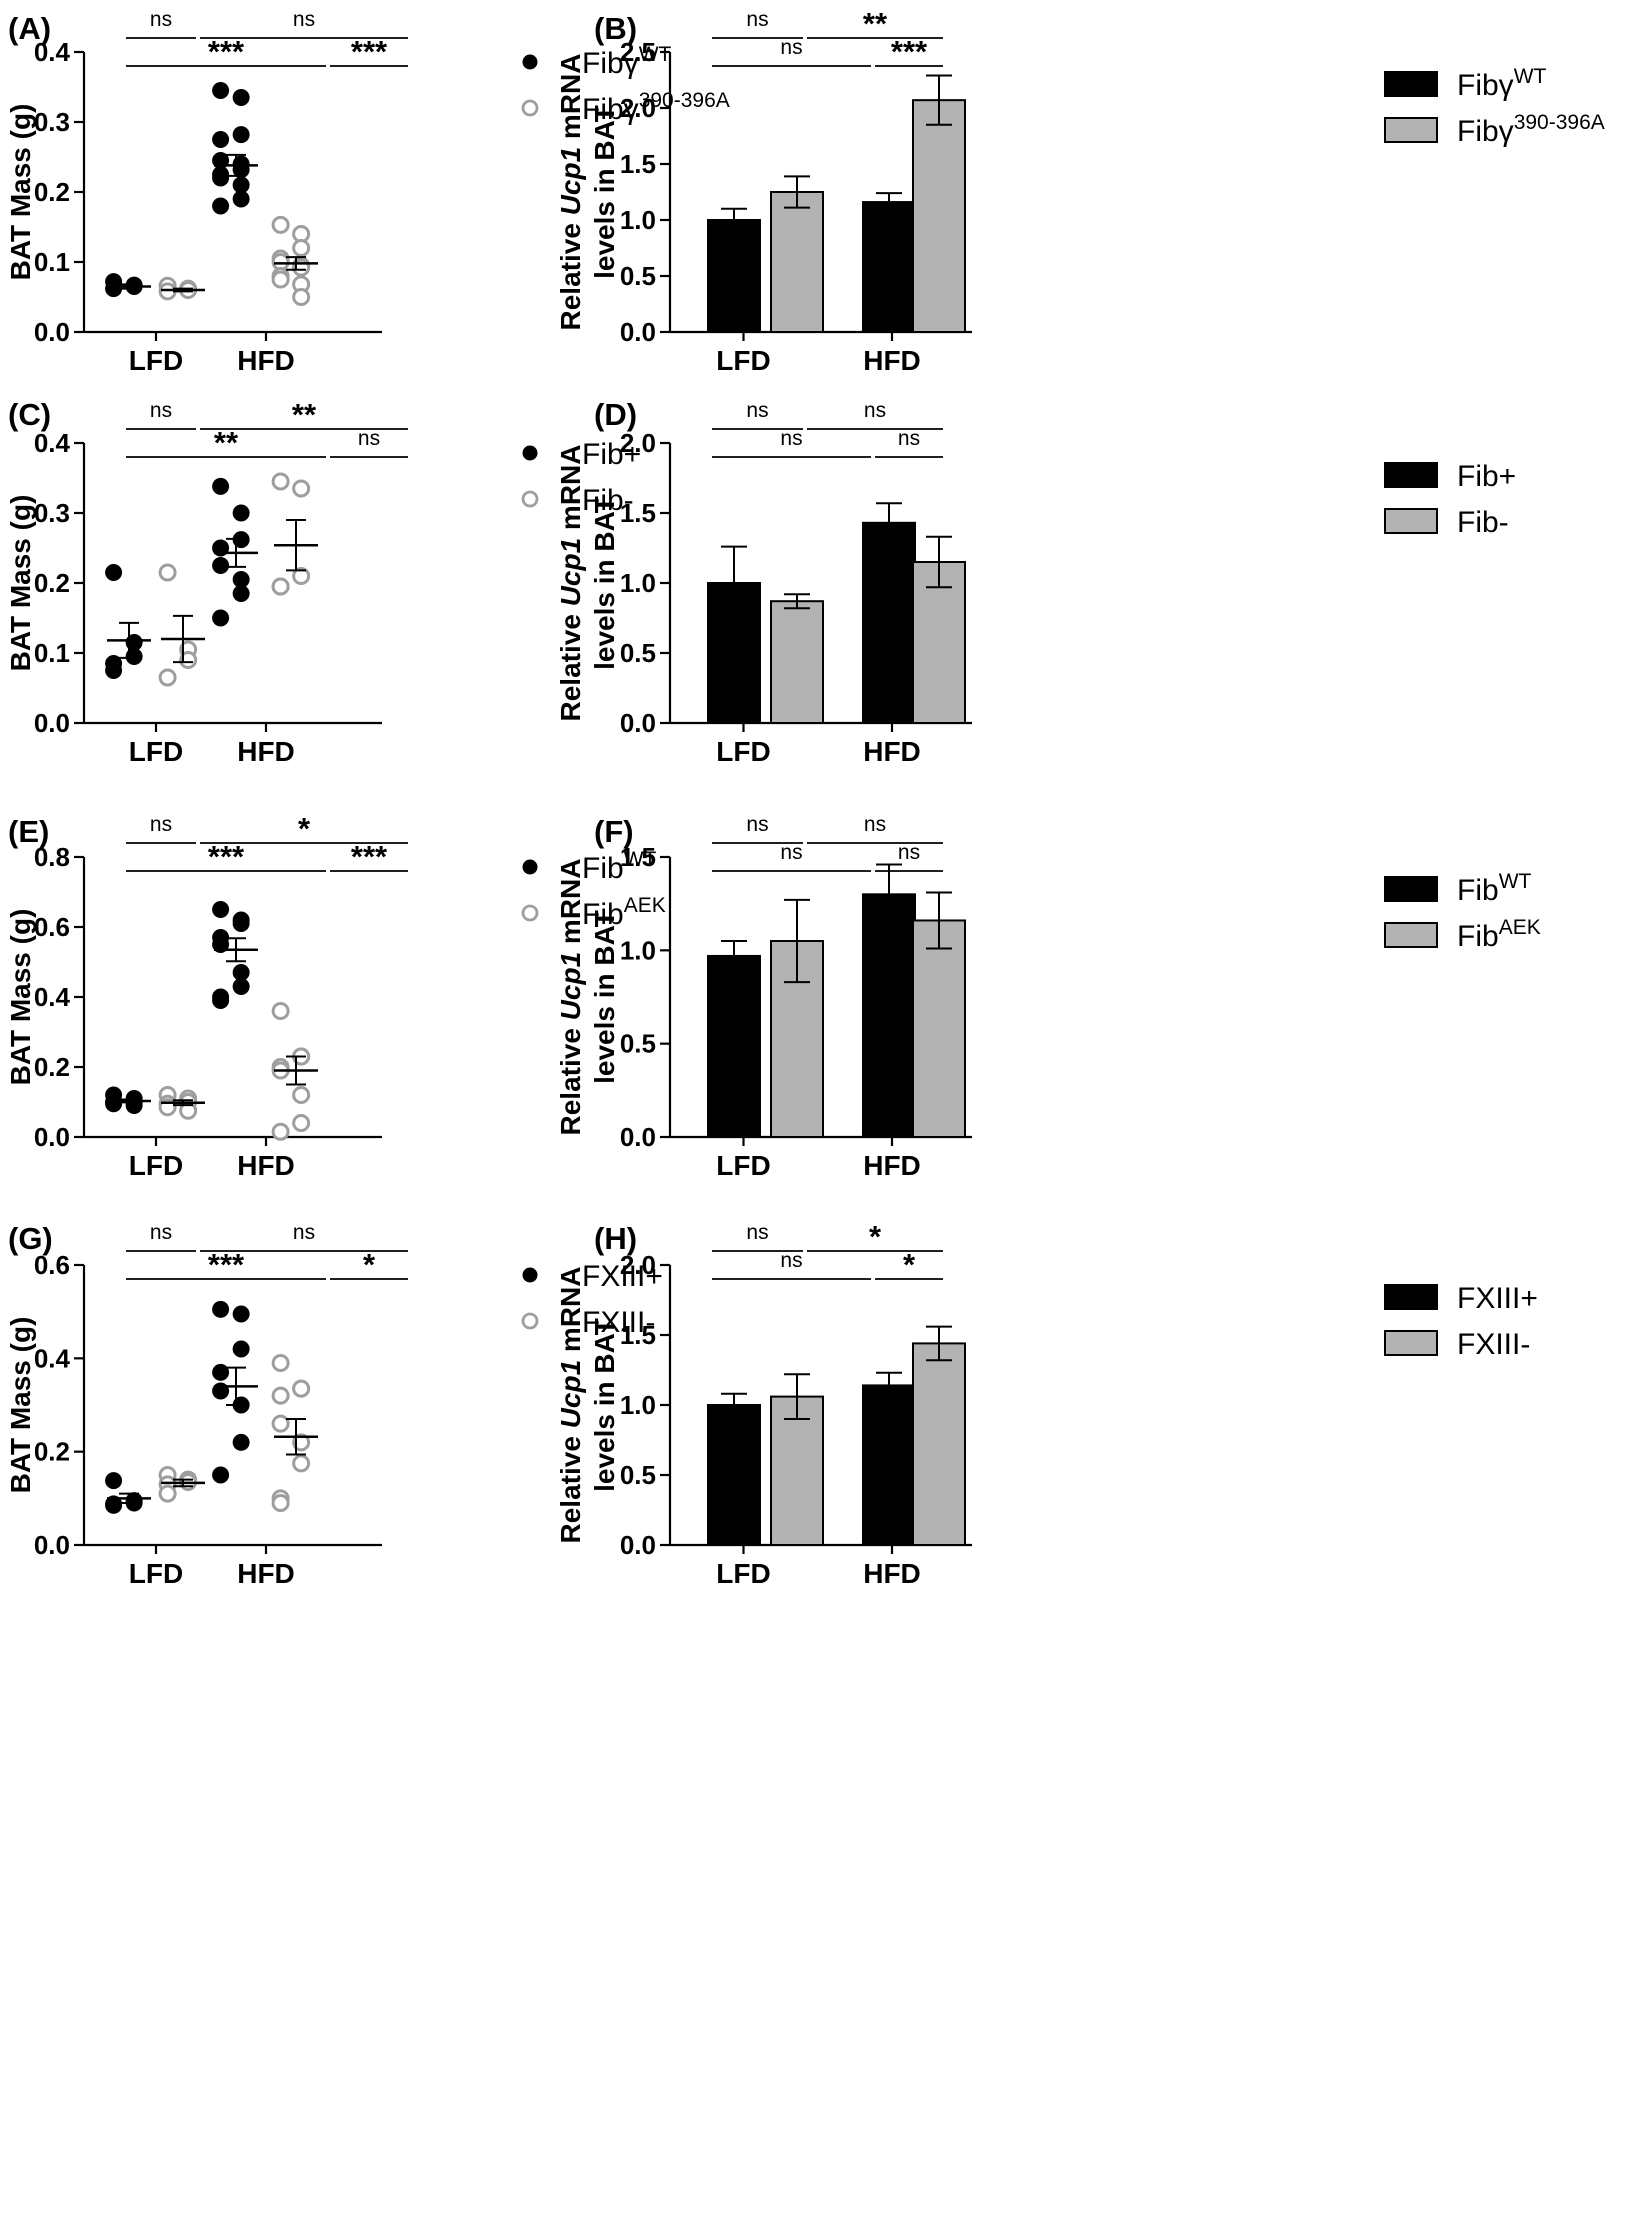 The height and width of the screenshot is (2230, 1629). Describe the element at coordinates (52, 927) in the screenshot. I see `y-tick-label: 0.6` at that location.